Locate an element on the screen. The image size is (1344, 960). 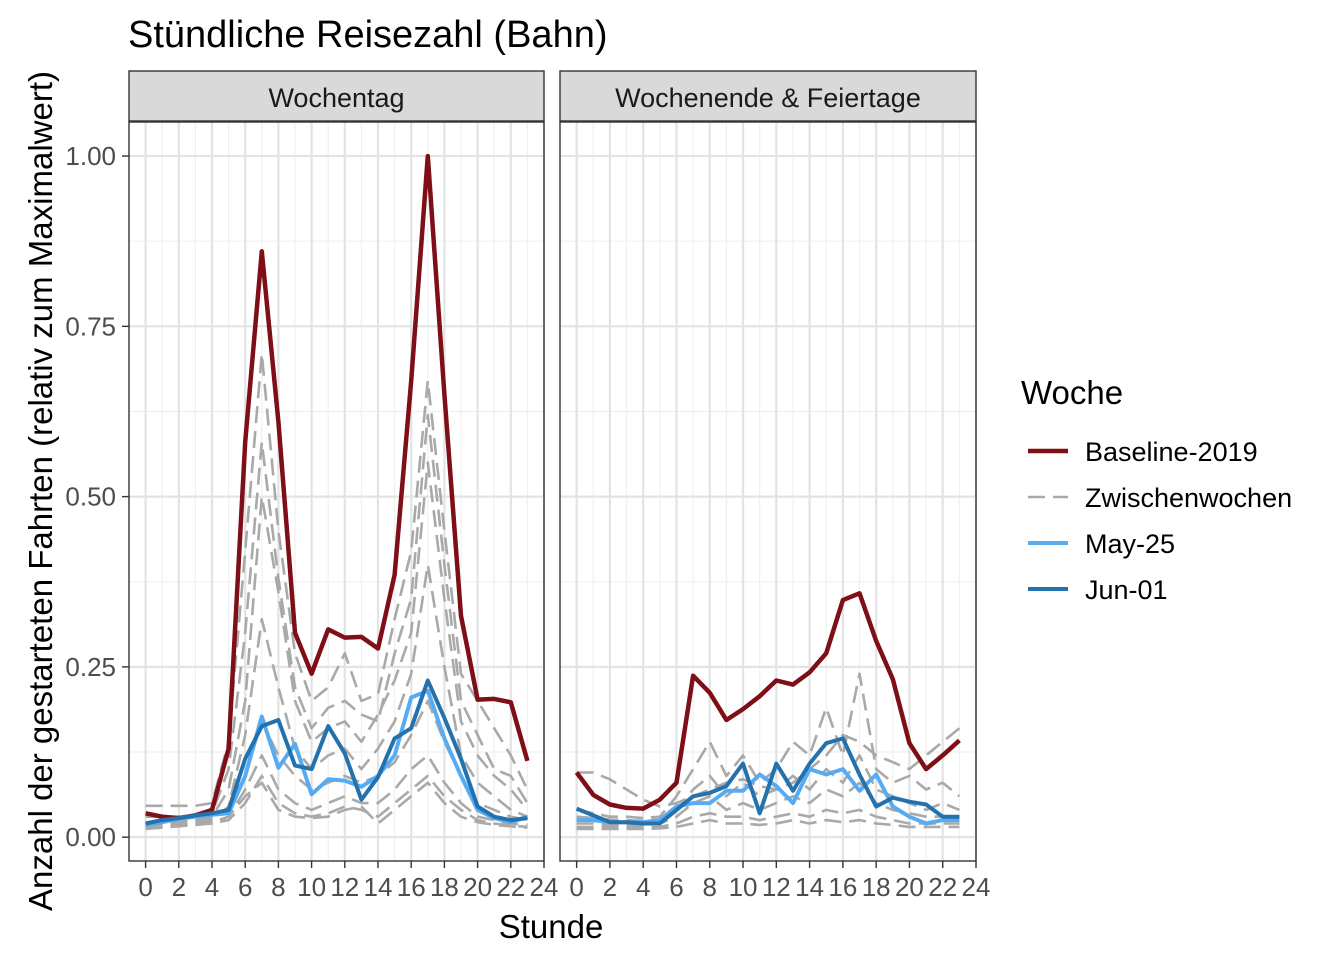
y-tick-label: 0.25 is located at coordinates (90, 667).